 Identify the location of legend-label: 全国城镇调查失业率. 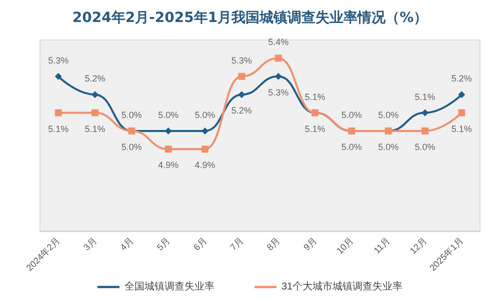
(169, 286).